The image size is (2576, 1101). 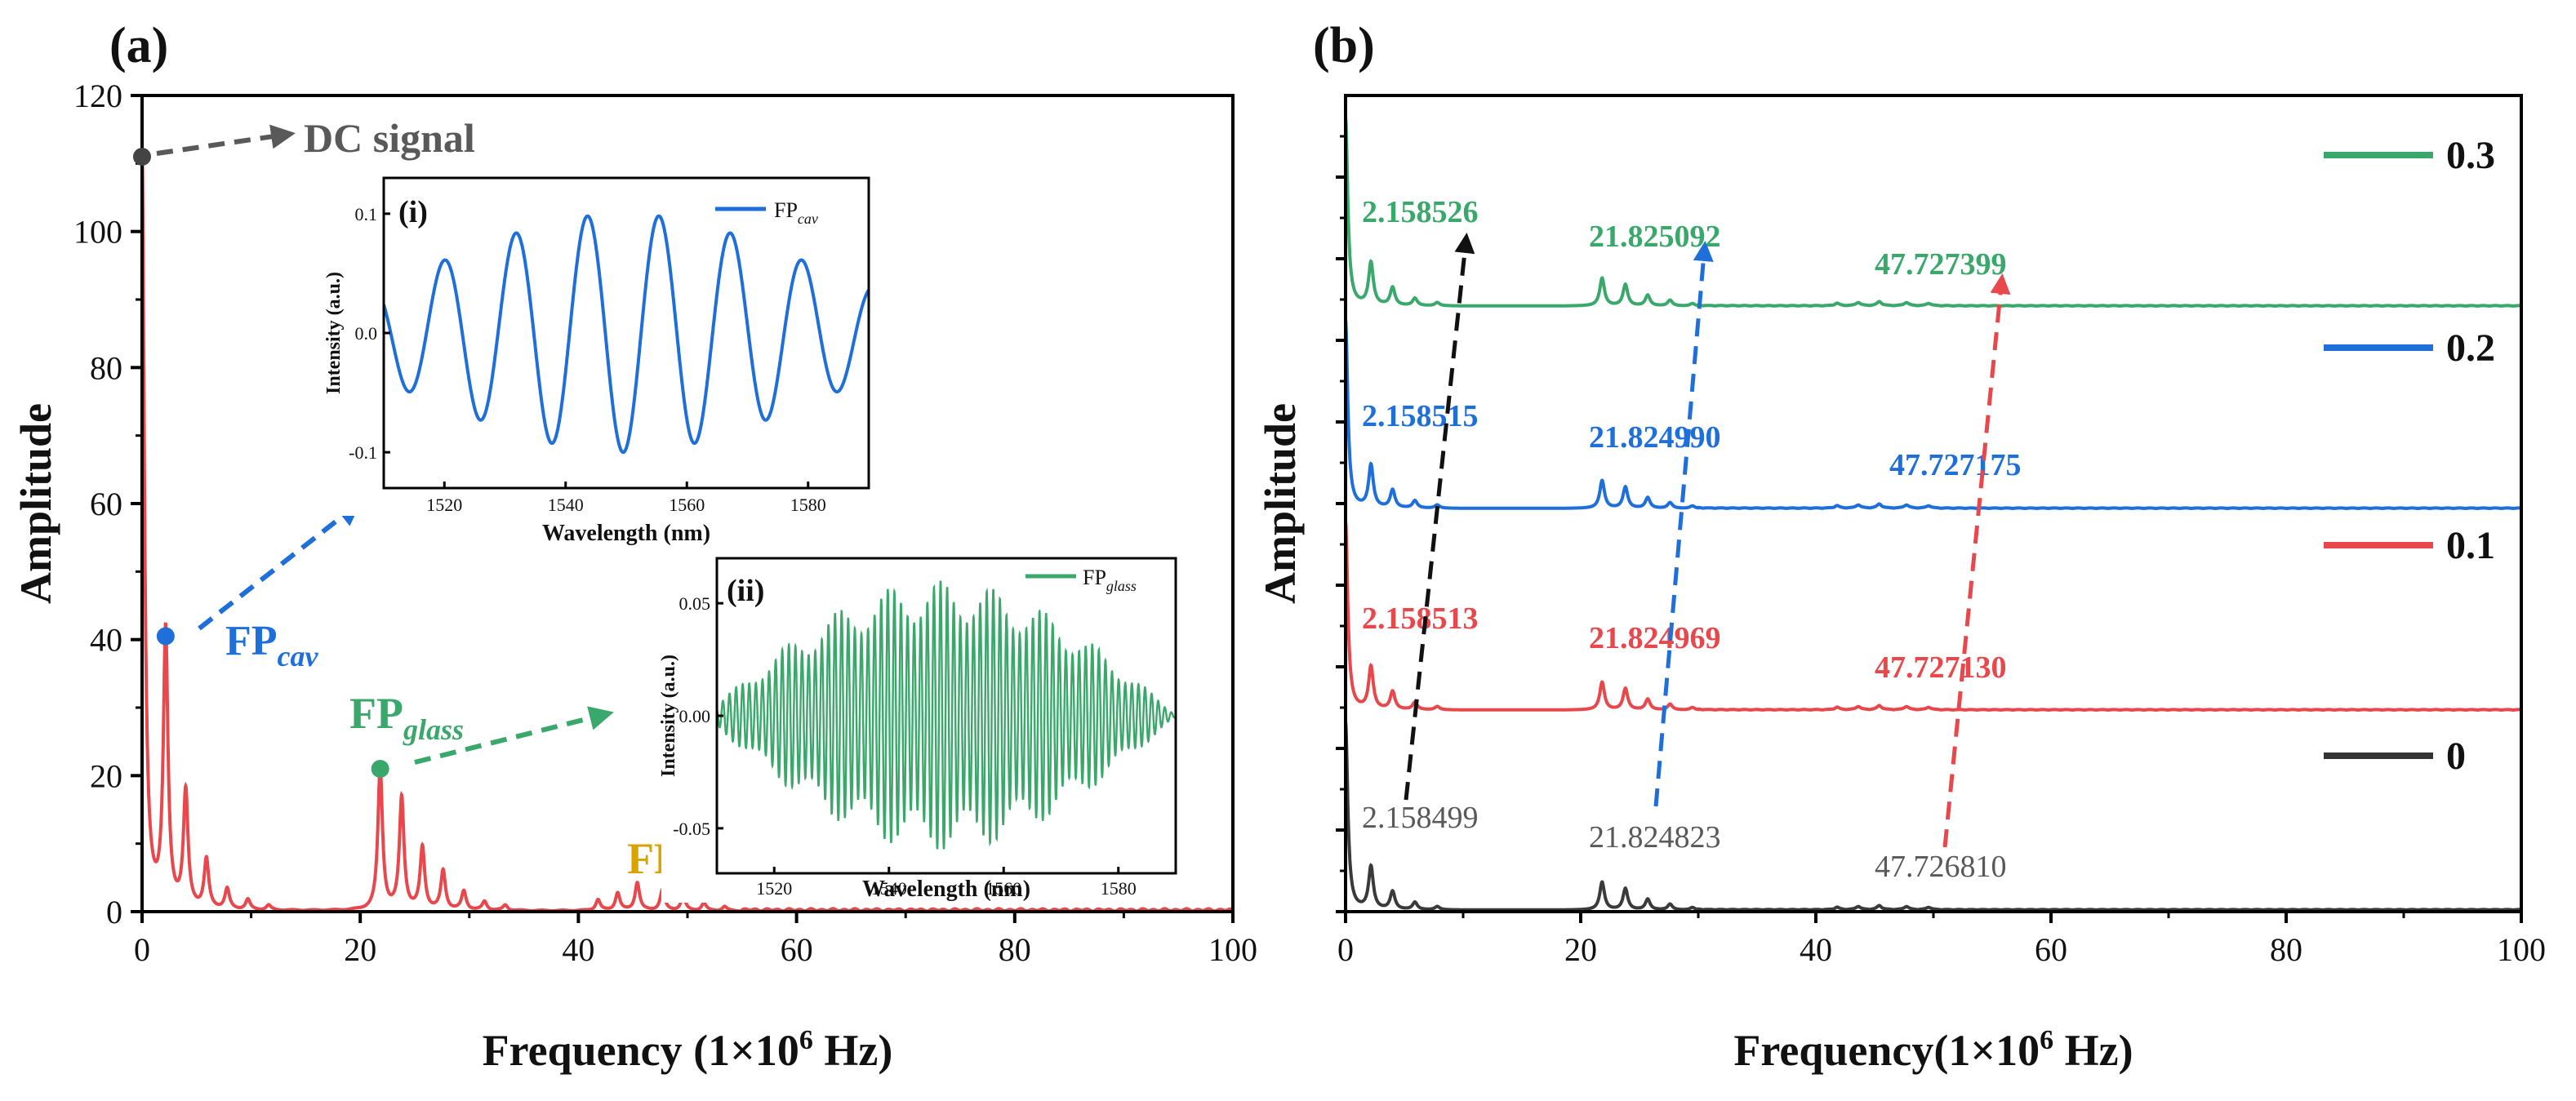 I want to click on panel-b-x-ticks: 0 20 40 60 80 100, so click(x=1941, y=940).